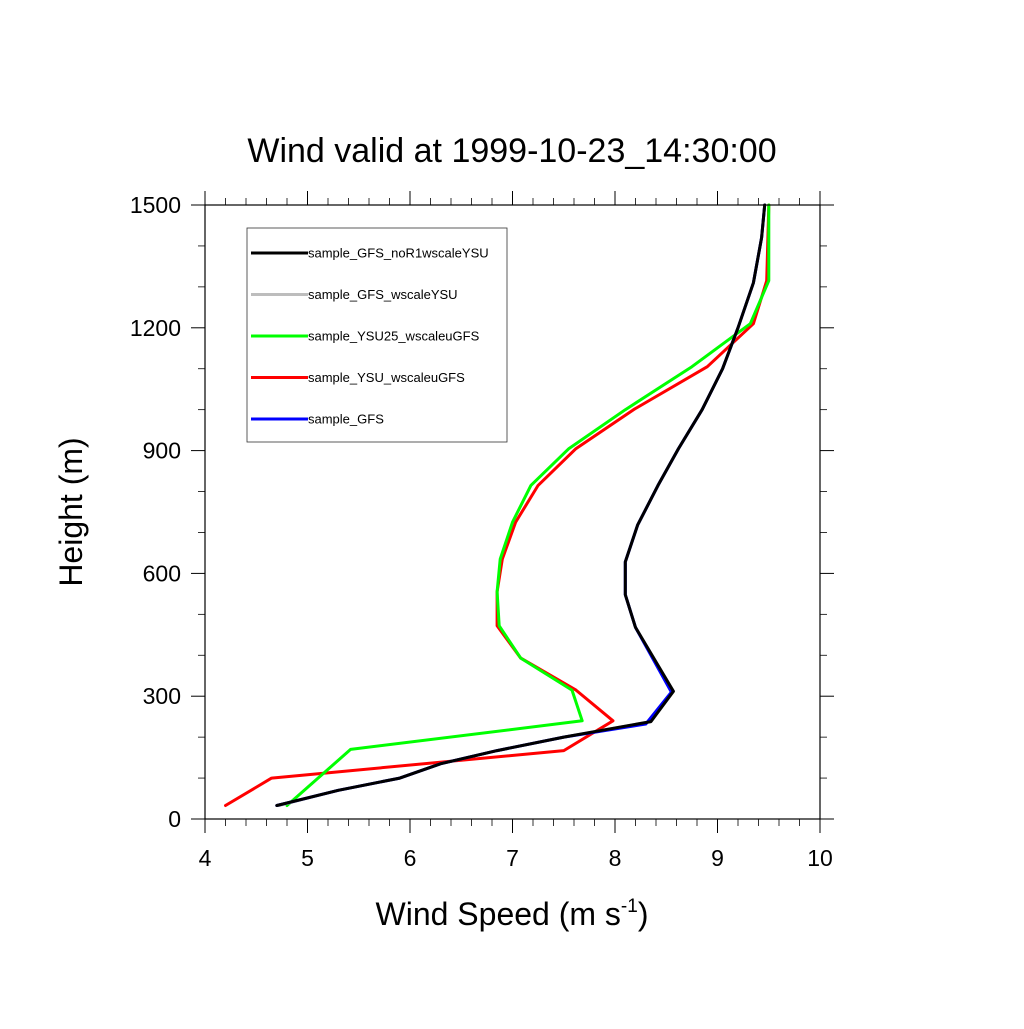 This screenshot has width=1024, height=1029. Describe the element at coordinates (498, 914) in the screenshot. I see `x-axis-title-main: Wind Speed (m s` at that location.